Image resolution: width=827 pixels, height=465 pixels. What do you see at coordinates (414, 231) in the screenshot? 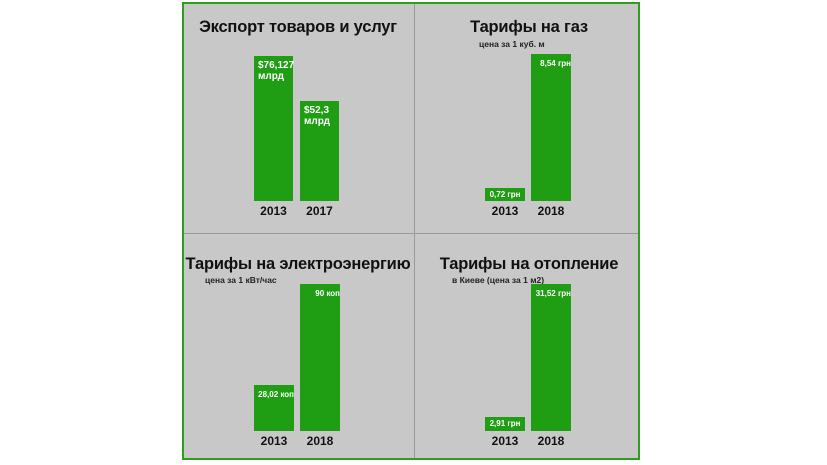
I see `vertical-divider` at bounding box center [414, 231].